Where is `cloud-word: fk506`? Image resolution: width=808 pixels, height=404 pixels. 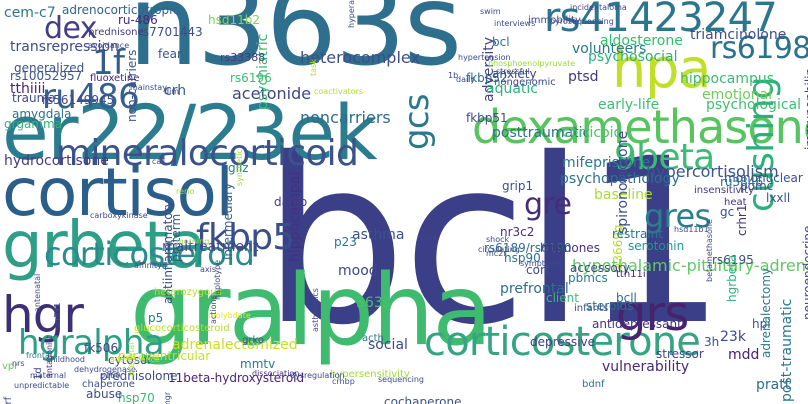 cloud-word: fk506 is located at coordinates (101, 348).